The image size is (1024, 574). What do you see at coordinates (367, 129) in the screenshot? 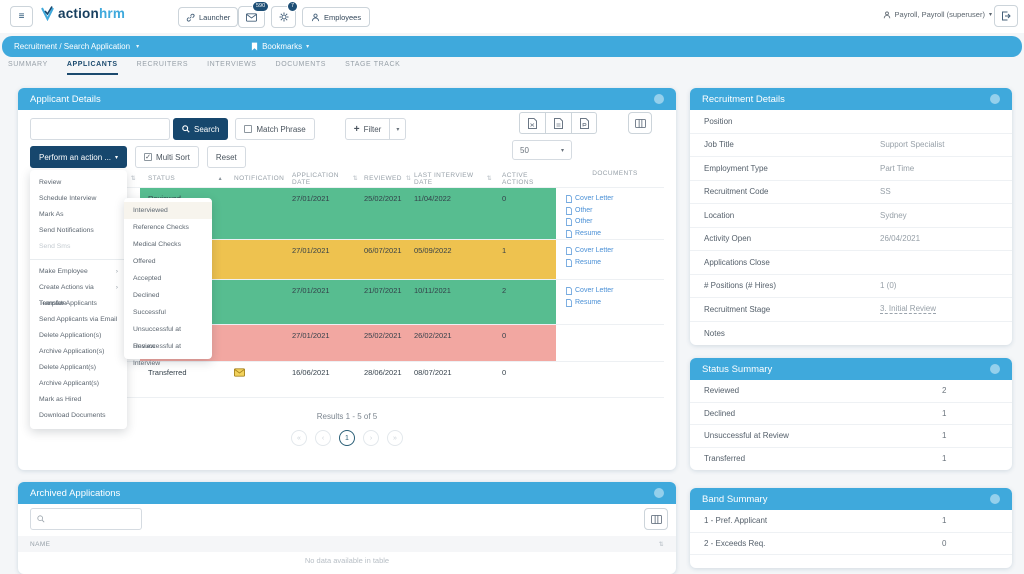
I see `filter-button: + Filter` at bounding box center [367, 129].